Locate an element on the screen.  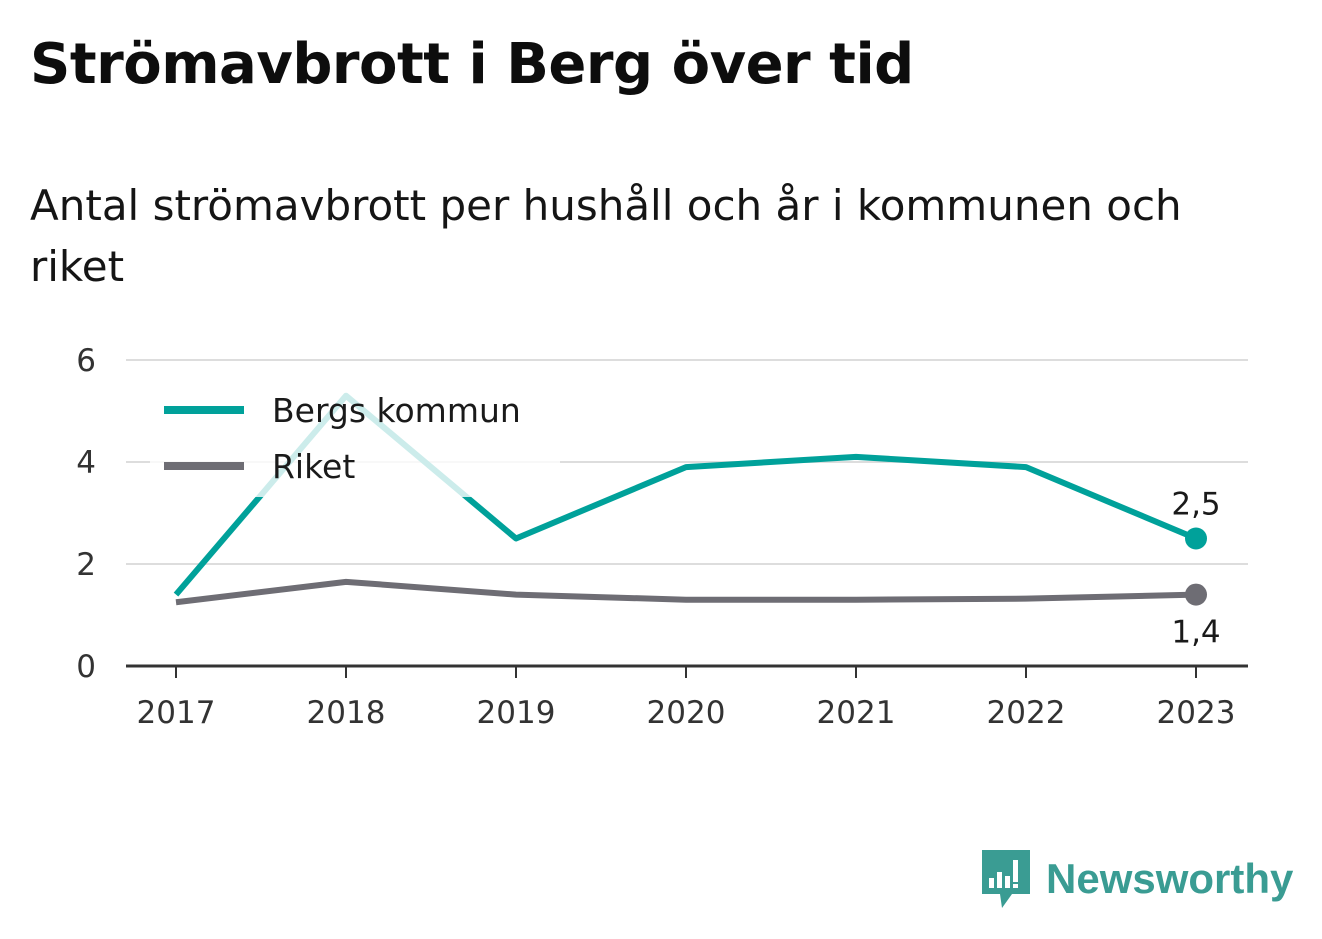
y-tick-label: 2 is located at coordinates (86, 565).